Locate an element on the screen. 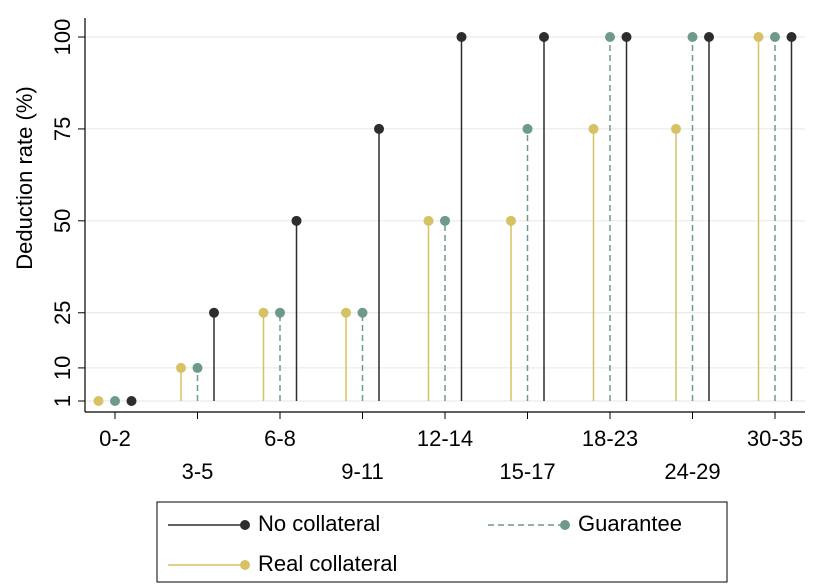 The height and width of the screenshot is (584, 815). y-tick-label: 50 is located at coordinates (62, 221).